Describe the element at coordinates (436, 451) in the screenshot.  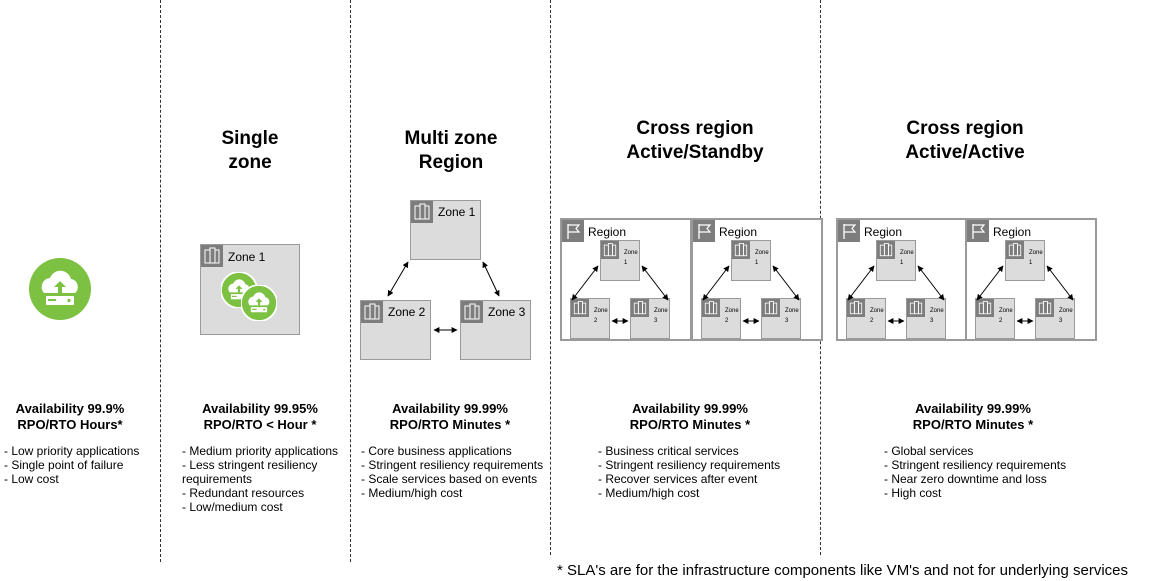
I see `list-item: - Core business applications` at that location.